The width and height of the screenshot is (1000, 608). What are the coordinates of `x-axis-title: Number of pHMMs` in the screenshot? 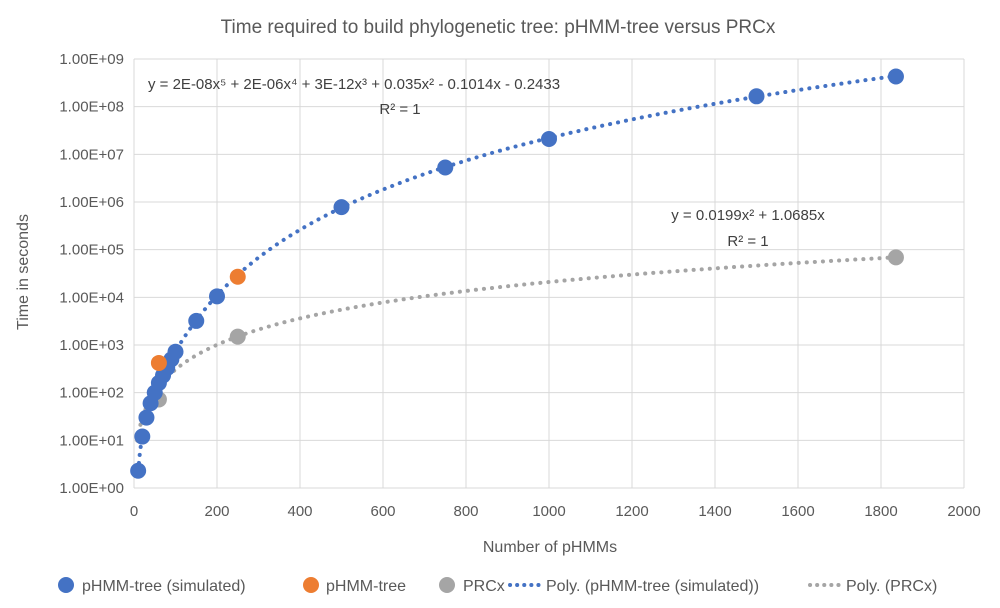 It's located at (550, 547).